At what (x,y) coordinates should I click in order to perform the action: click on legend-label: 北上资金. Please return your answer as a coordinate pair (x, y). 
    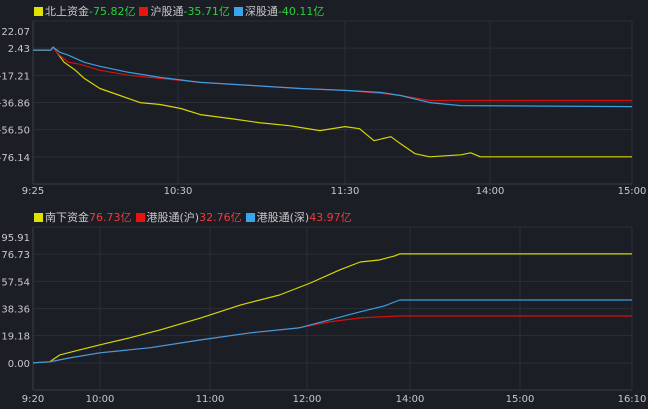
    Looking at the image, I should click on (67, 11).